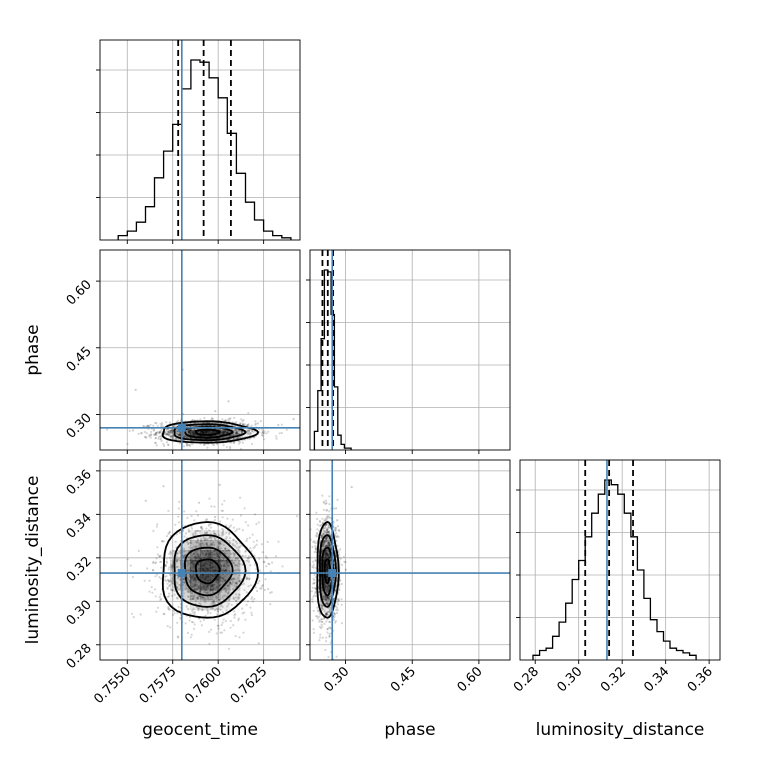 The width and height of the screenshot is (760, 760). What do you see at coordinates (79, 292) in the screenshot?
I see `y-tick-label: 0.60` at bounding box center [79, 292].